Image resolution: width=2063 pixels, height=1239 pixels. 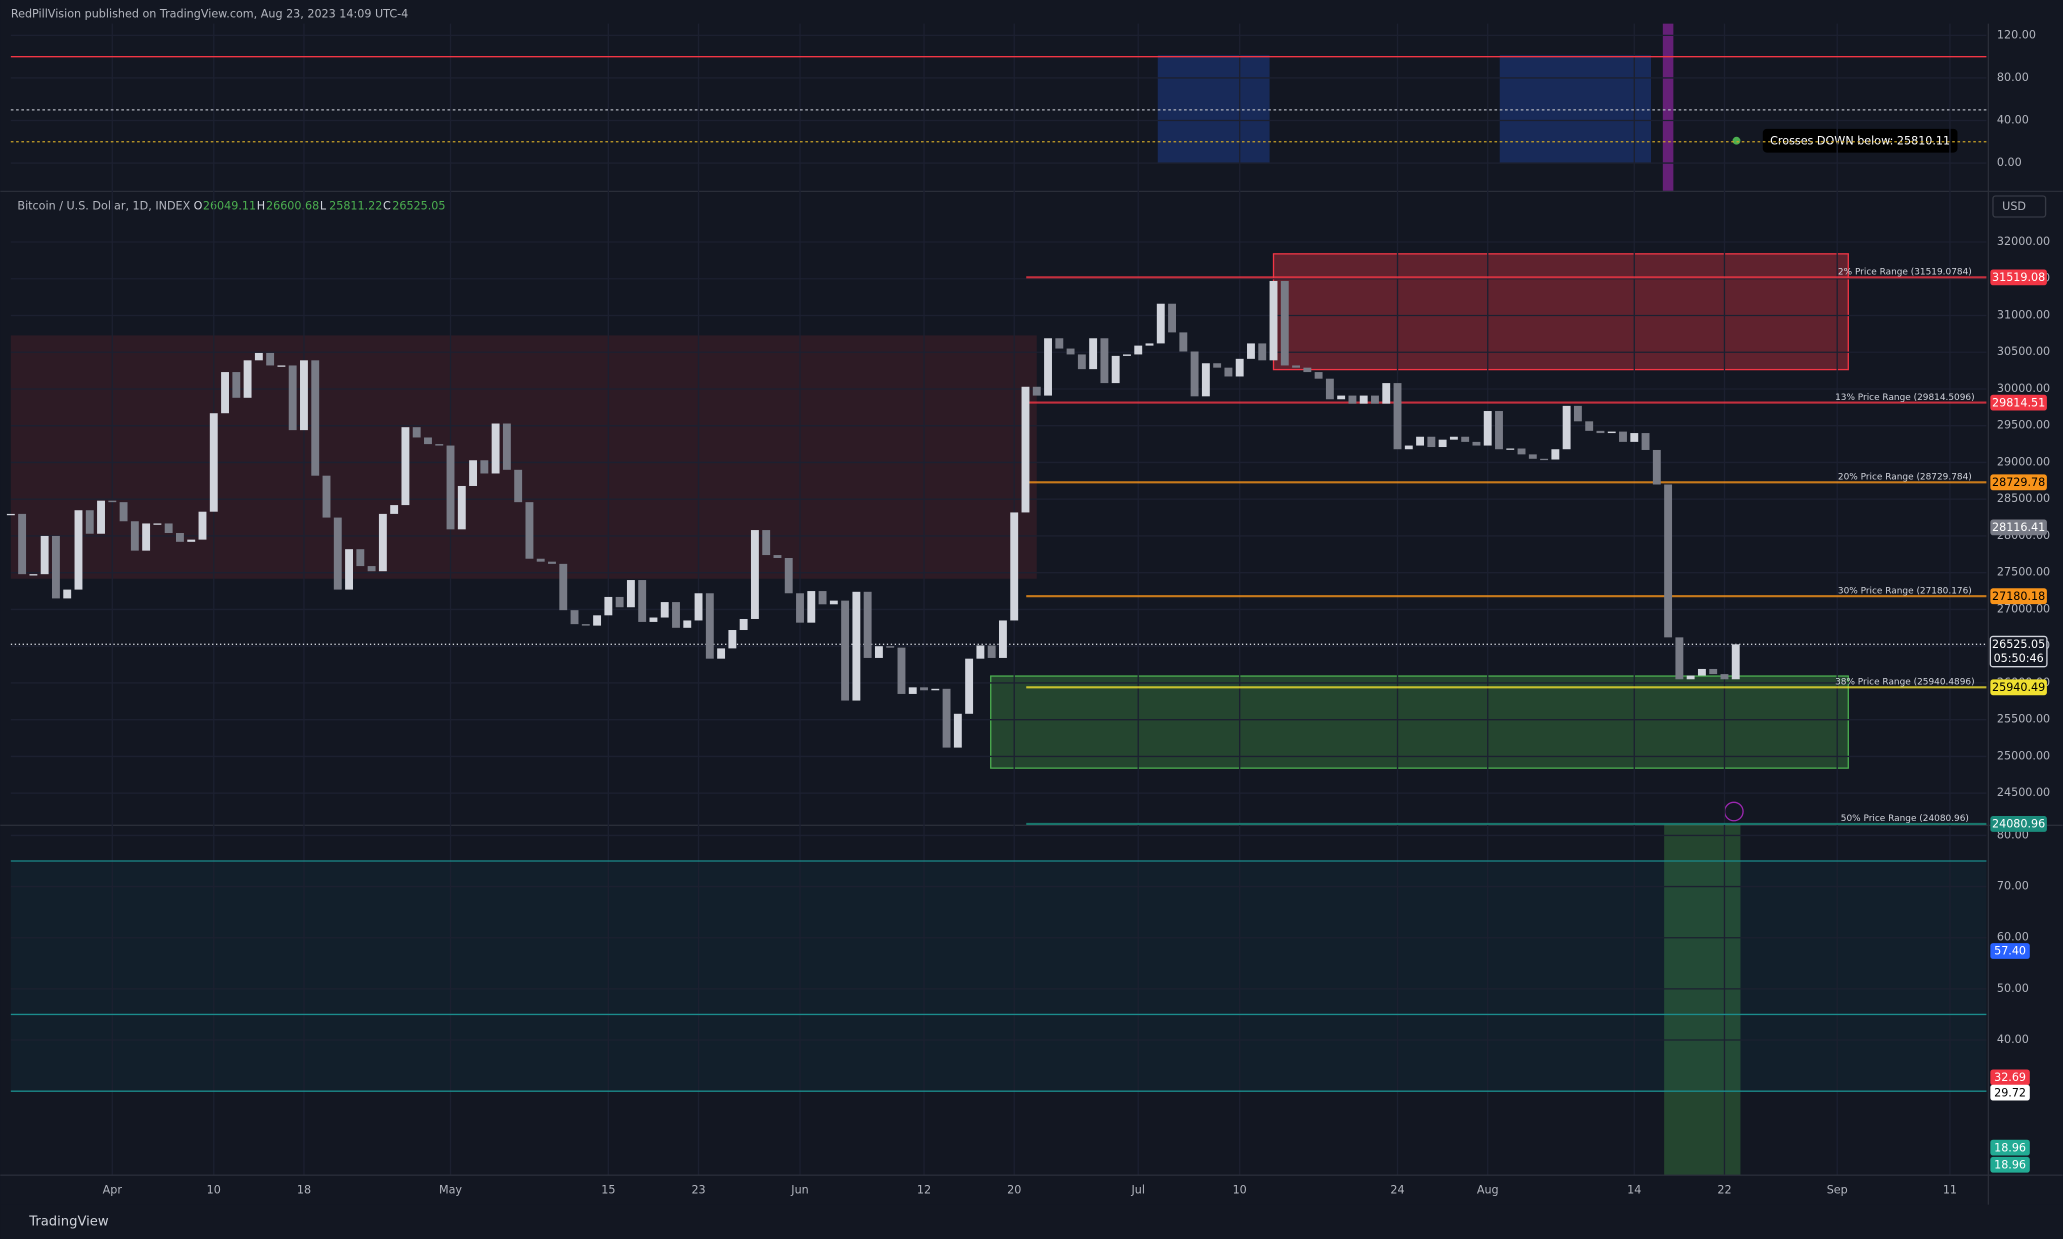 I want to click on countdown: 05:50:46, so click(x=2019, y=658).